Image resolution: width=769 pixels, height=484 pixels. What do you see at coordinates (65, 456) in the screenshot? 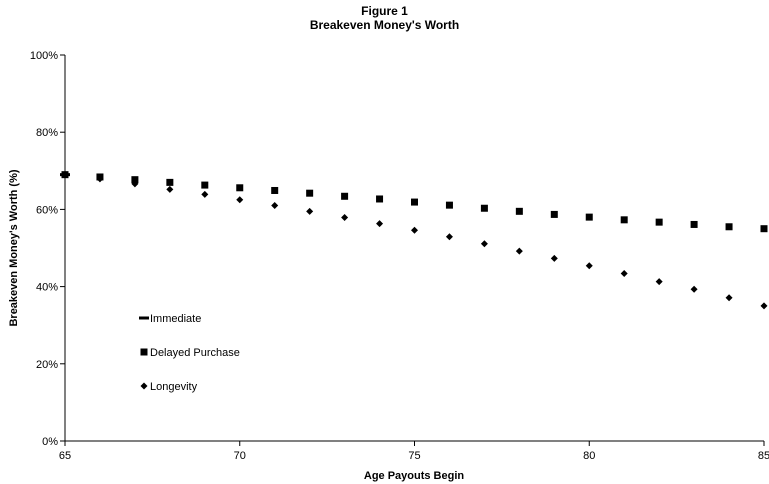
I see `x-tick-label: 65` at bounding box center [65, 456].